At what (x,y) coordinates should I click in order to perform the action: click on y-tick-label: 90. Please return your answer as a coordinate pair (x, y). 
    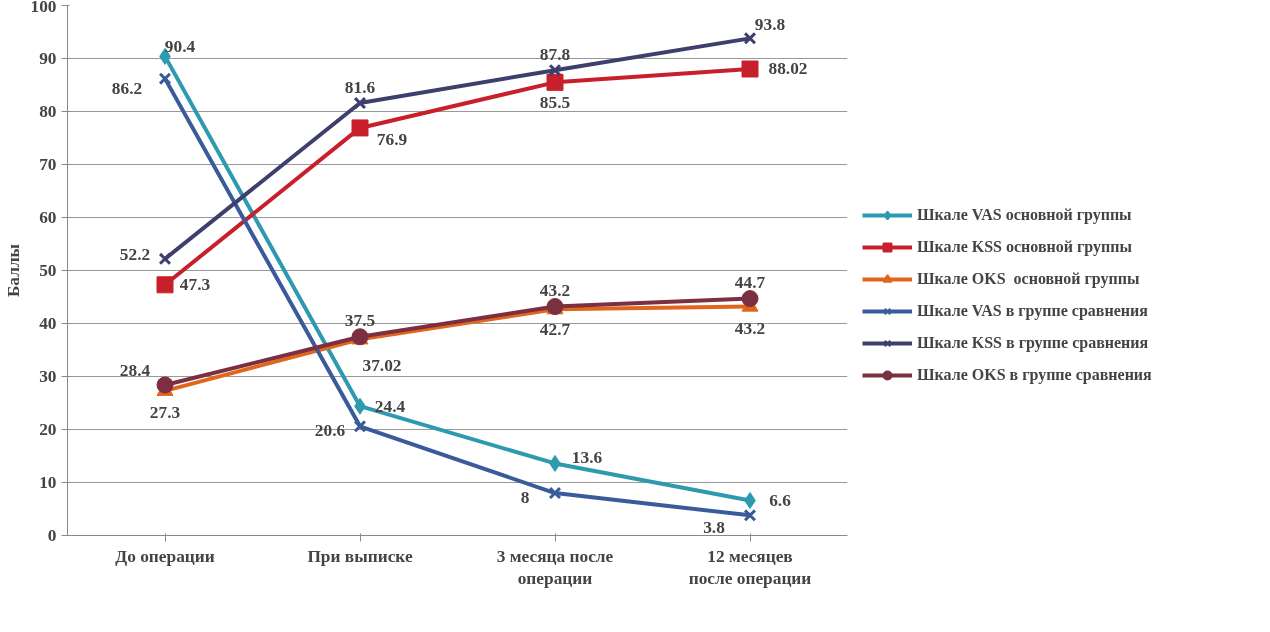
    Looking at the image, I should click on (48, 58).